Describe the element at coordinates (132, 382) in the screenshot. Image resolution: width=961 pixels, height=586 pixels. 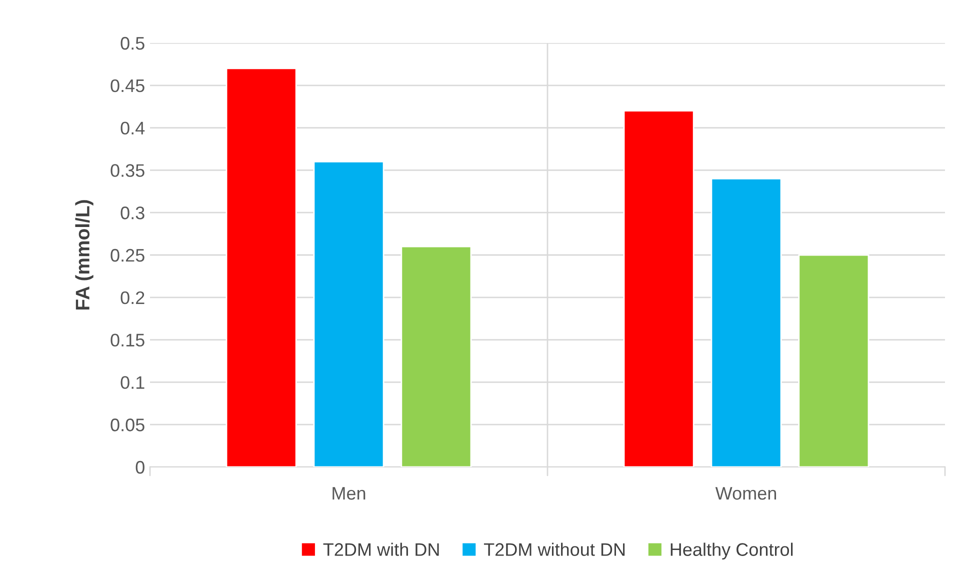
I see `y-tick-label: 0.1` at that location.